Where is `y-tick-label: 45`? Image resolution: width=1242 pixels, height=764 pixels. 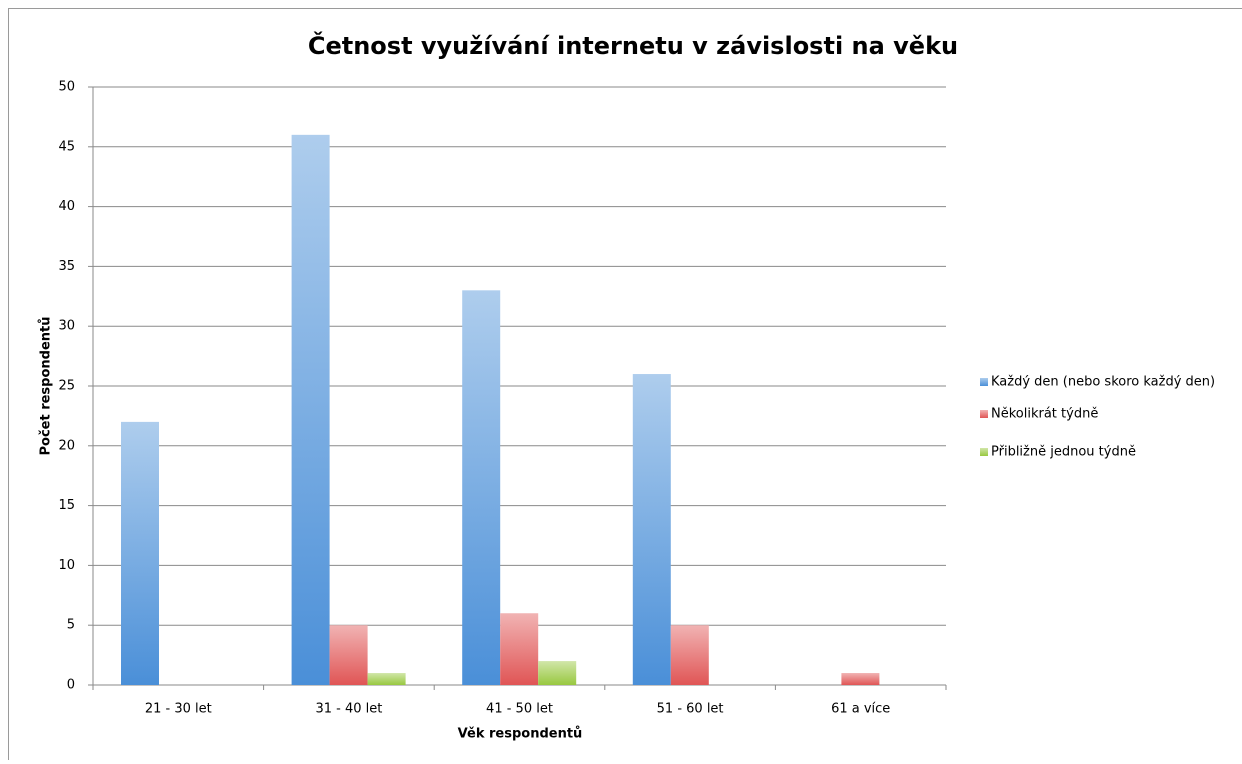 y-tick-label: 45 is located at coordinates (66, 146).